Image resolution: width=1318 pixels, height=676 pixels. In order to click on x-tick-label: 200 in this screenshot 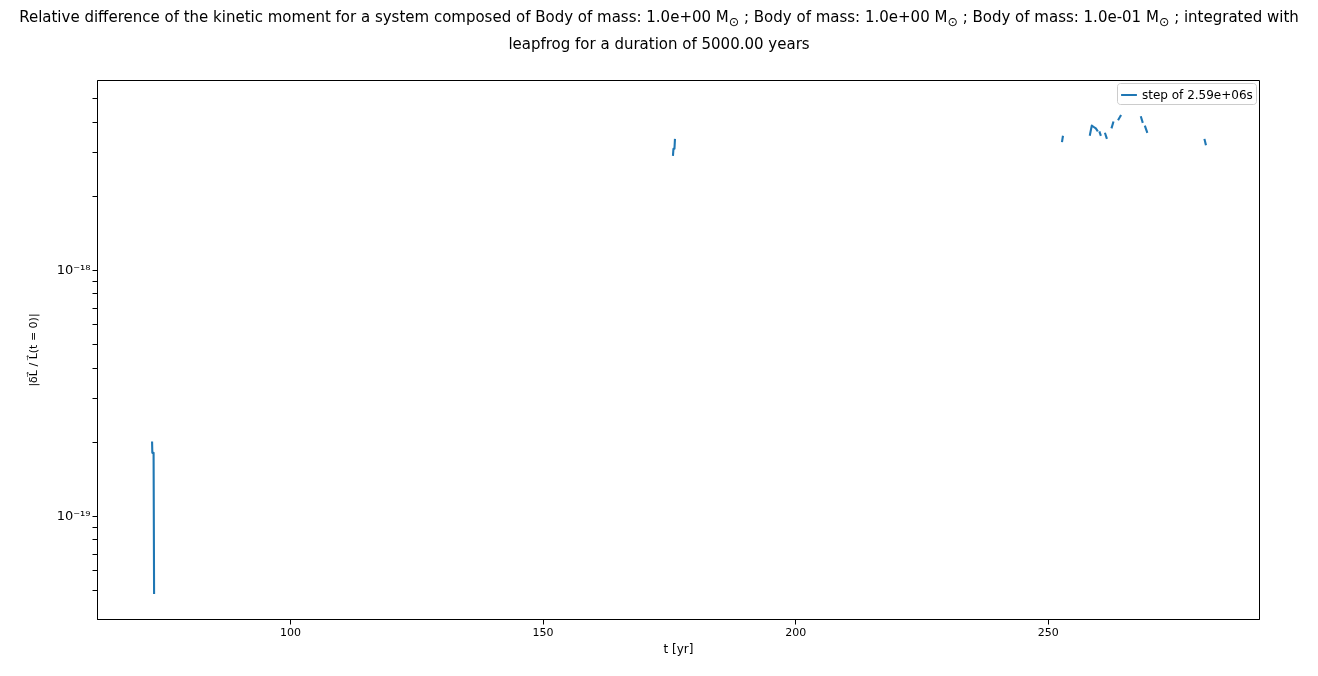, I will do `click(796, 632)`.